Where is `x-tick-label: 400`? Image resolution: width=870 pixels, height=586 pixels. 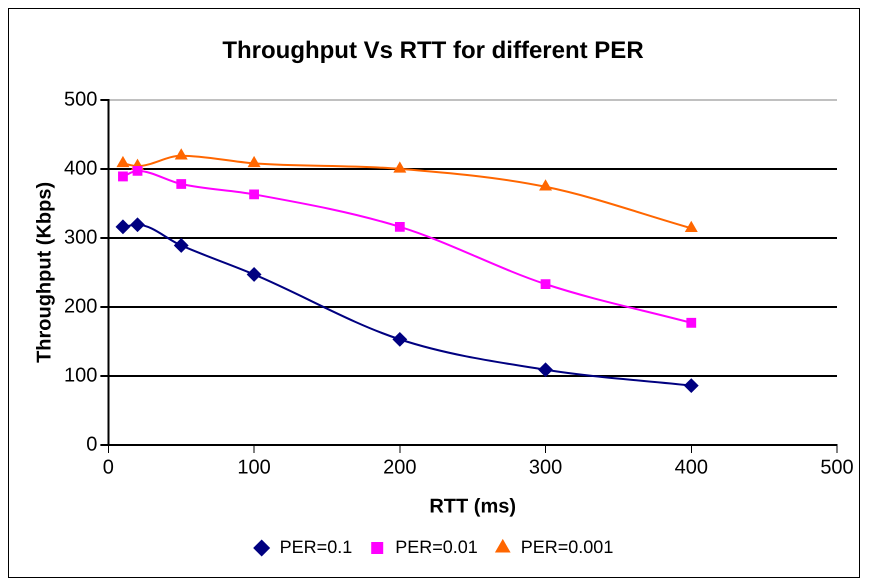 x-tick-label: 400 is located at coordinates (691, 467).